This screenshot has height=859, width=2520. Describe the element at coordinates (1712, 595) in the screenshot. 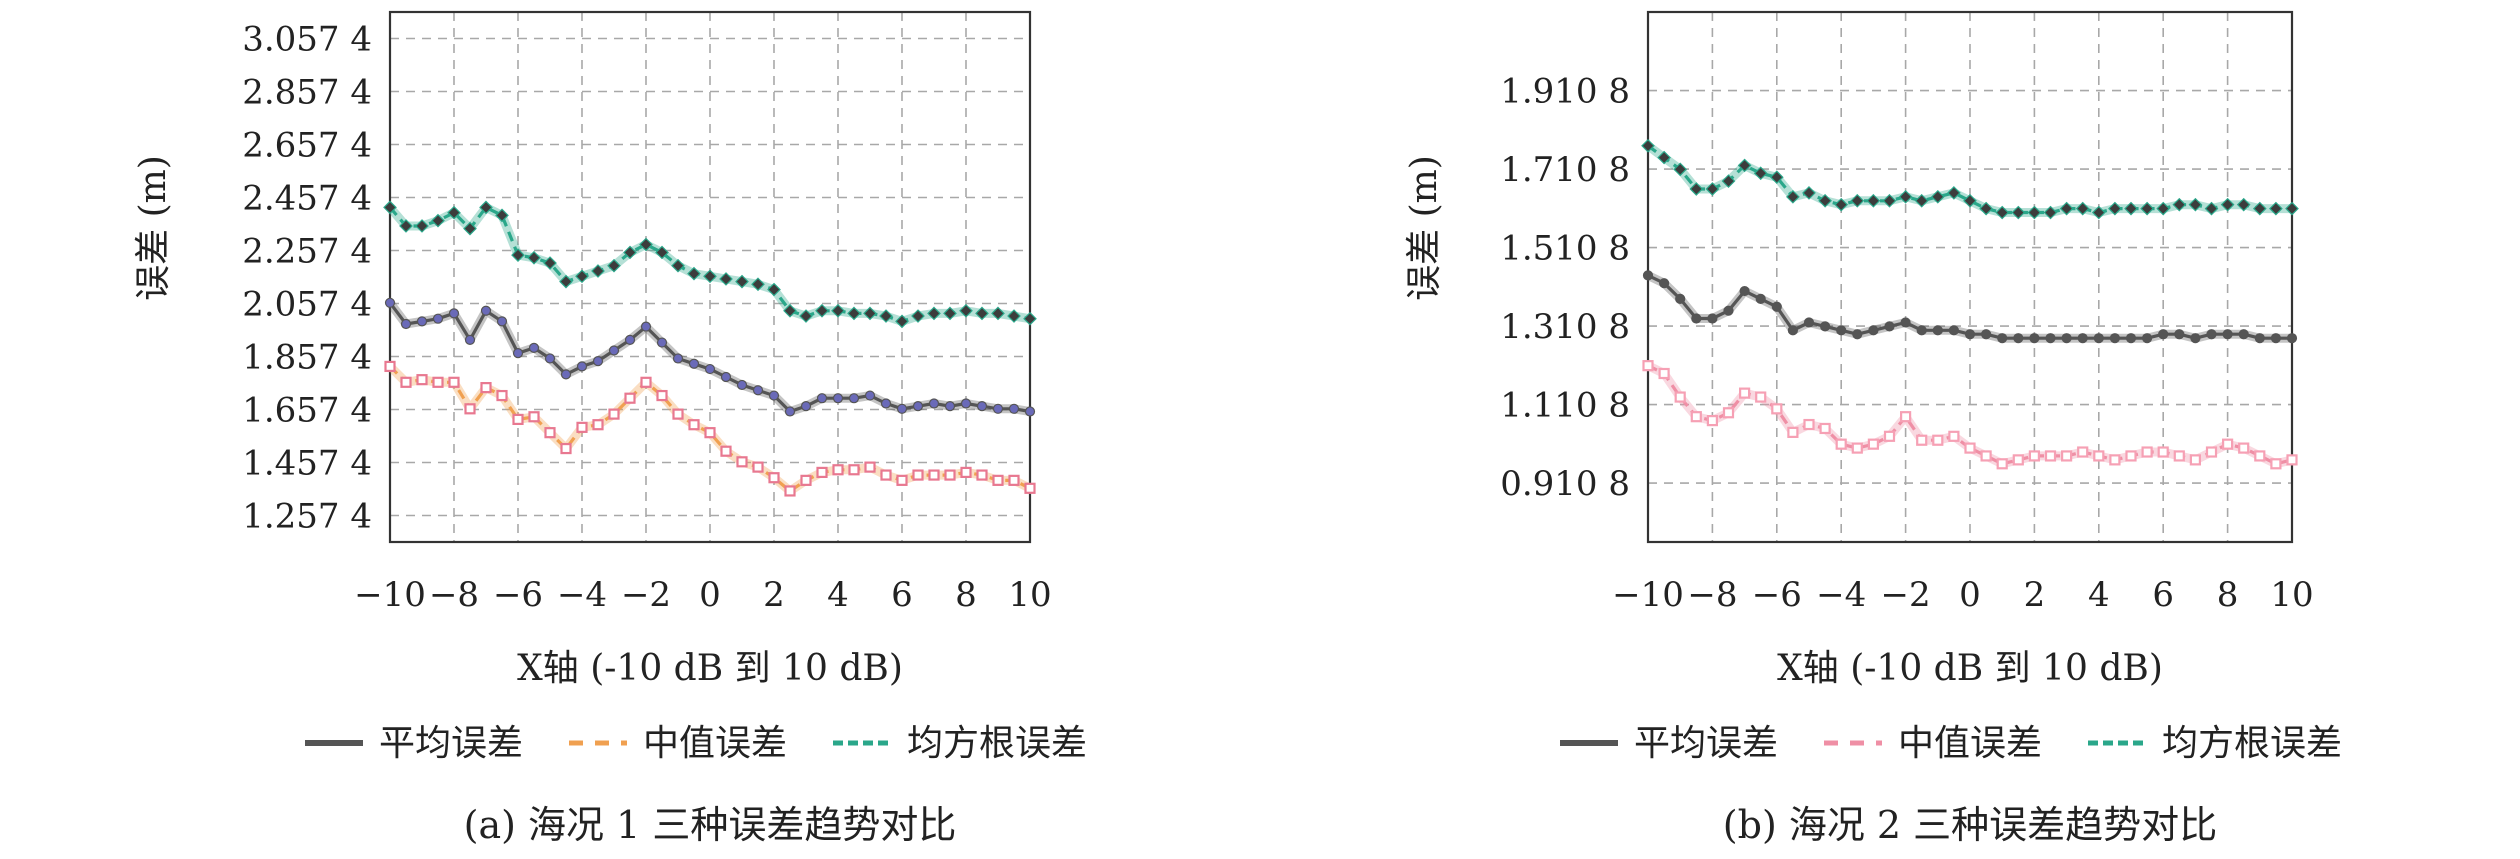

I see `x-tick-label: −8` at that location.